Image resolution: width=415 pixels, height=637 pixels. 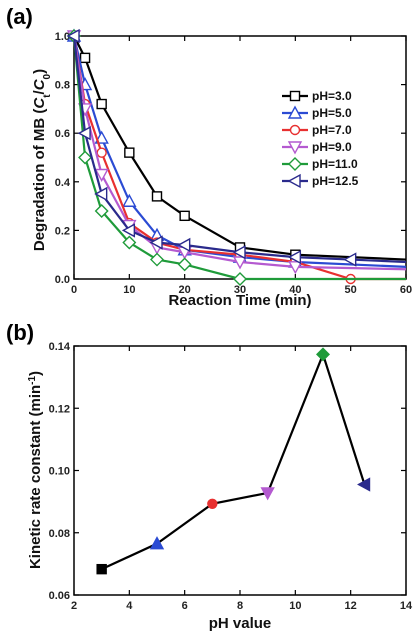 What do you see at coordinates (335, 181) in the screenshot?
I see `legend-entry: pH=12.5` at bounding box center [335, 181].